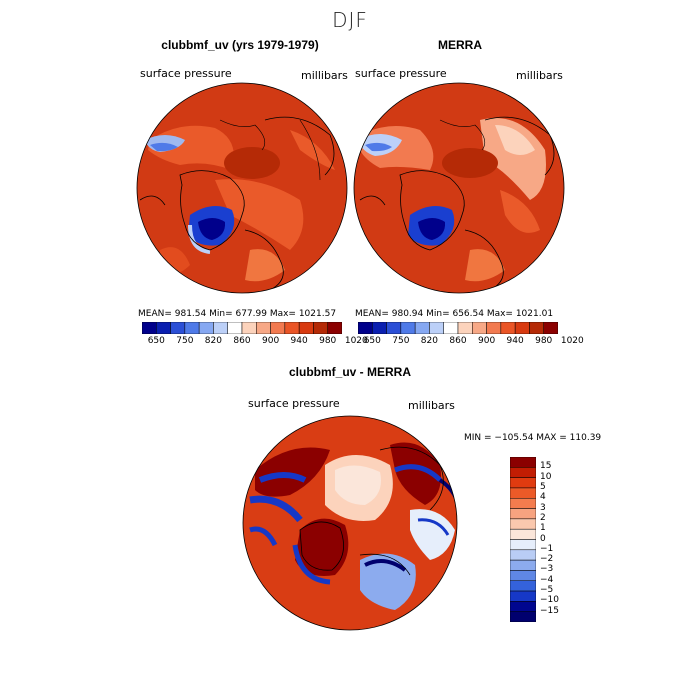 The height and width of the screenshot is (700, 700). I want to click on colorbar-panel1-tick-label: 1020, so click(356, 341).